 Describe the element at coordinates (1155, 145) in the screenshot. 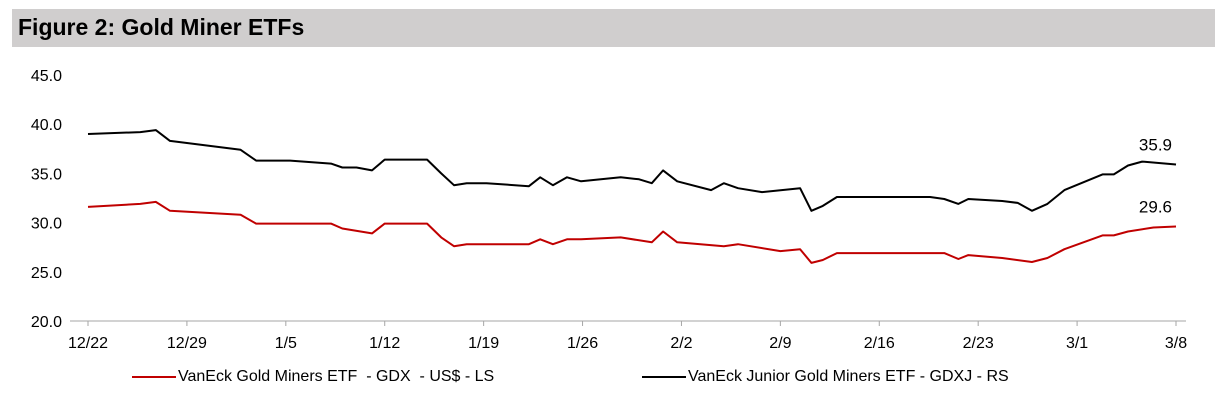

I see `end-value-label-gdxj: 35.9` at that location.